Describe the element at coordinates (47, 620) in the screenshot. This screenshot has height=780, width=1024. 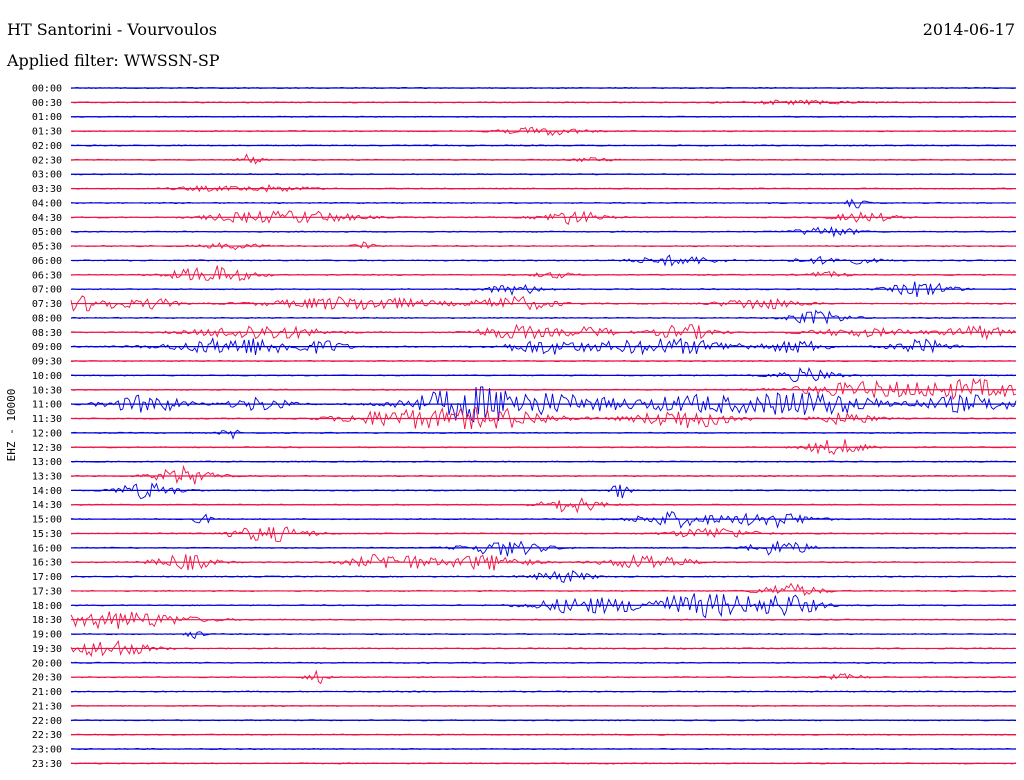
I see `time-label-1830: 18:30` at that location.